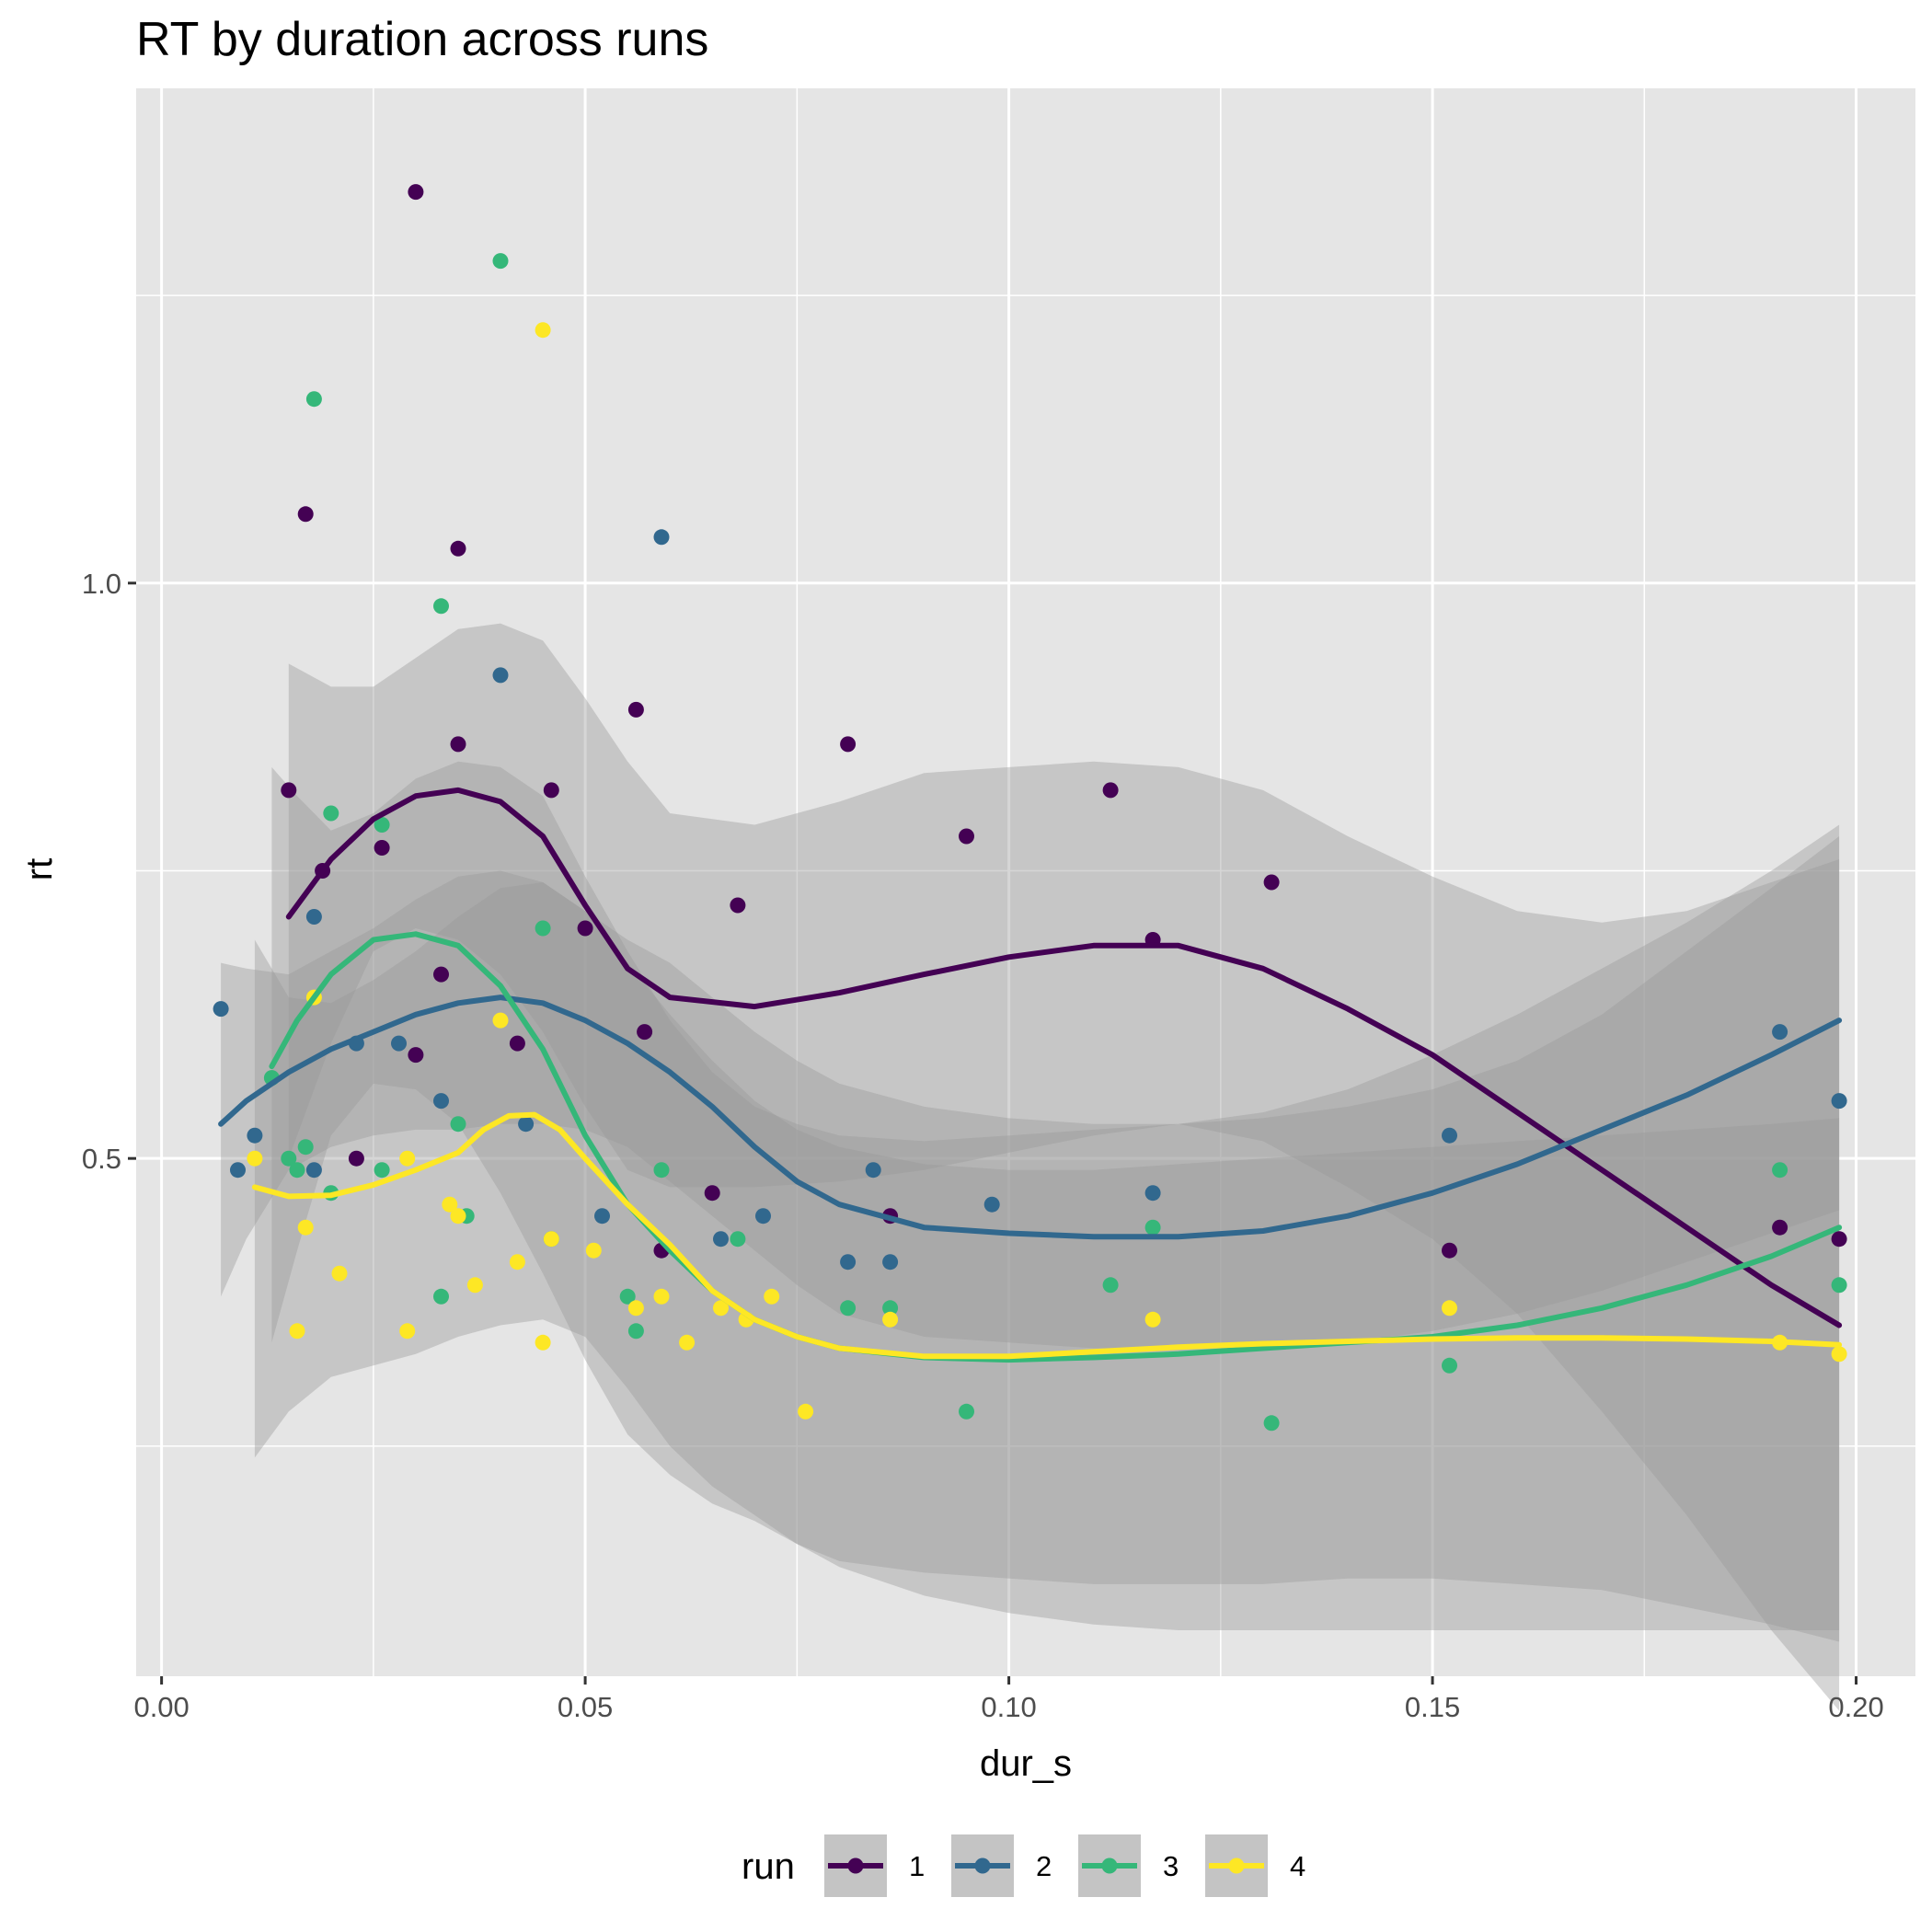  What do you see at coordinates (1297, 1866) in the screenshot?
I see `legend-label-run-4: 4` at bounding box center [1297, 1866].